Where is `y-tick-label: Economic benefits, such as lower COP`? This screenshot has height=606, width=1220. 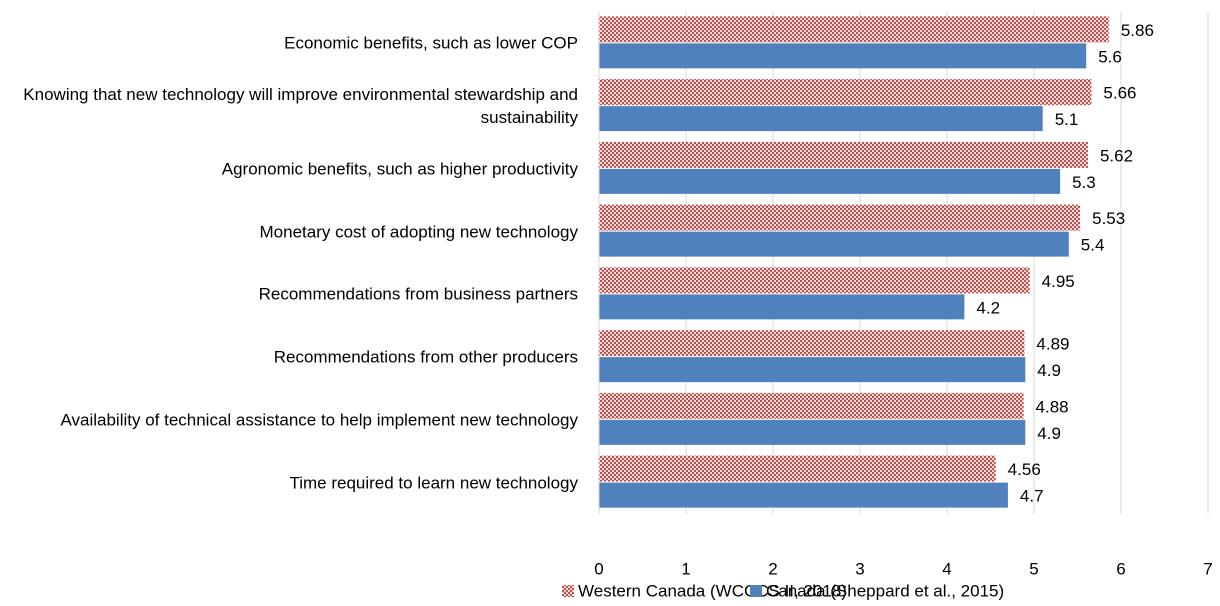
y-tick-label: Economic benefits, such as lower COP is located at coordinates (431, 43).